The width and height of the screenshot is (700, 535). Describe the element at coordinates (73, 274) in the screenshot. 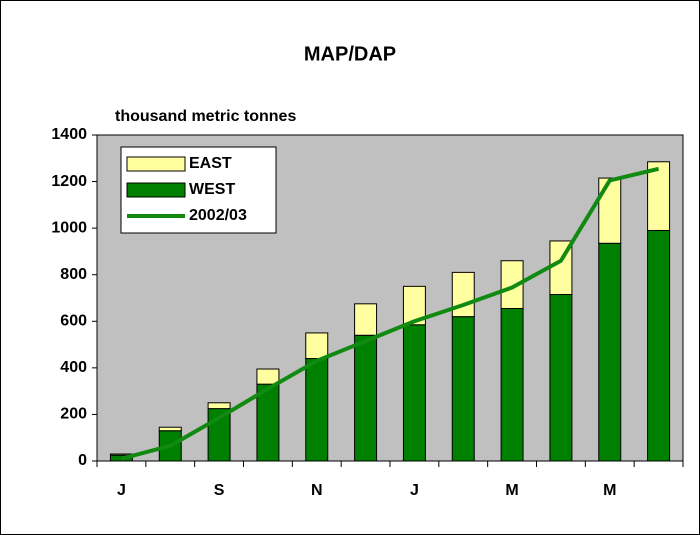

I see `y-tick-label: 800` at that location.